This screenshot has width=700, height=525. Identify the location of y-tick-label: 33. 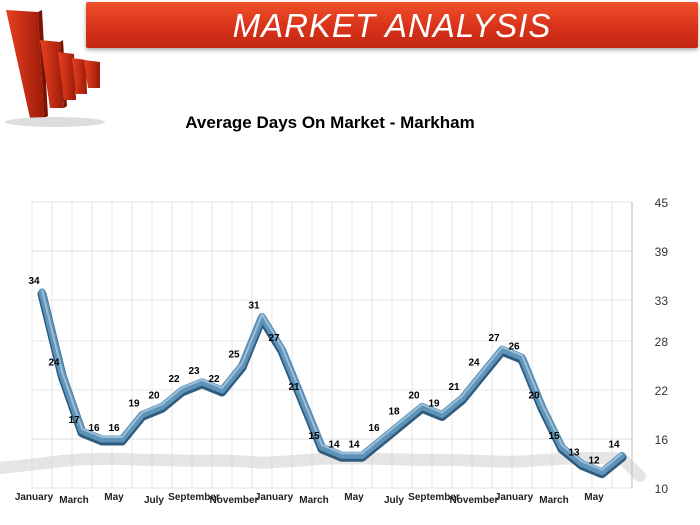
(662, 301).